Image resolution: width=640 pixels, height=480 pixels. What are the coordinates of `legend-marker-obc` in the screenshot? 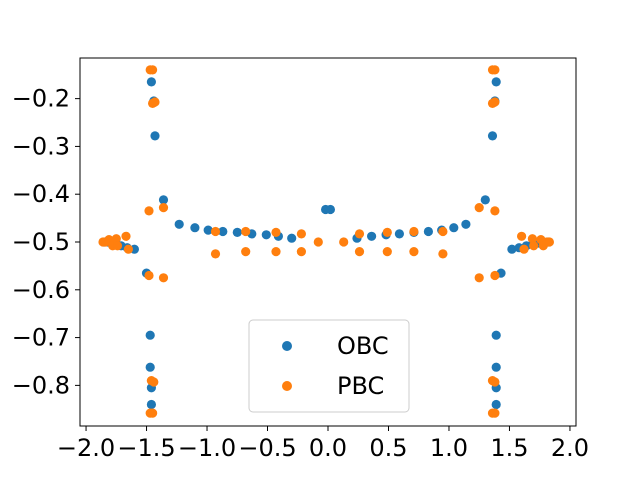 It's located at (287, 346).